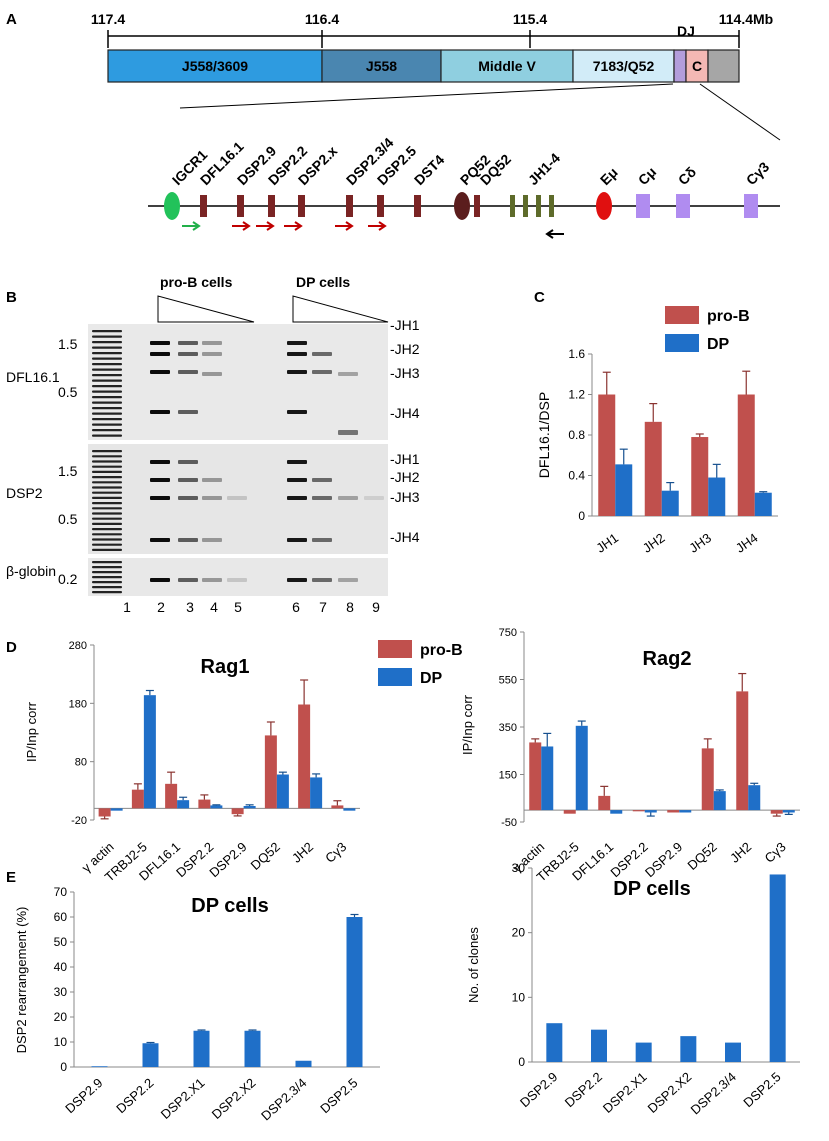 The width and height of the screenshot is (829, 1141). Describe the element at coordinates (647, 176) in the screenshot. I see `gene-label-cmu: Cμ` at that location.